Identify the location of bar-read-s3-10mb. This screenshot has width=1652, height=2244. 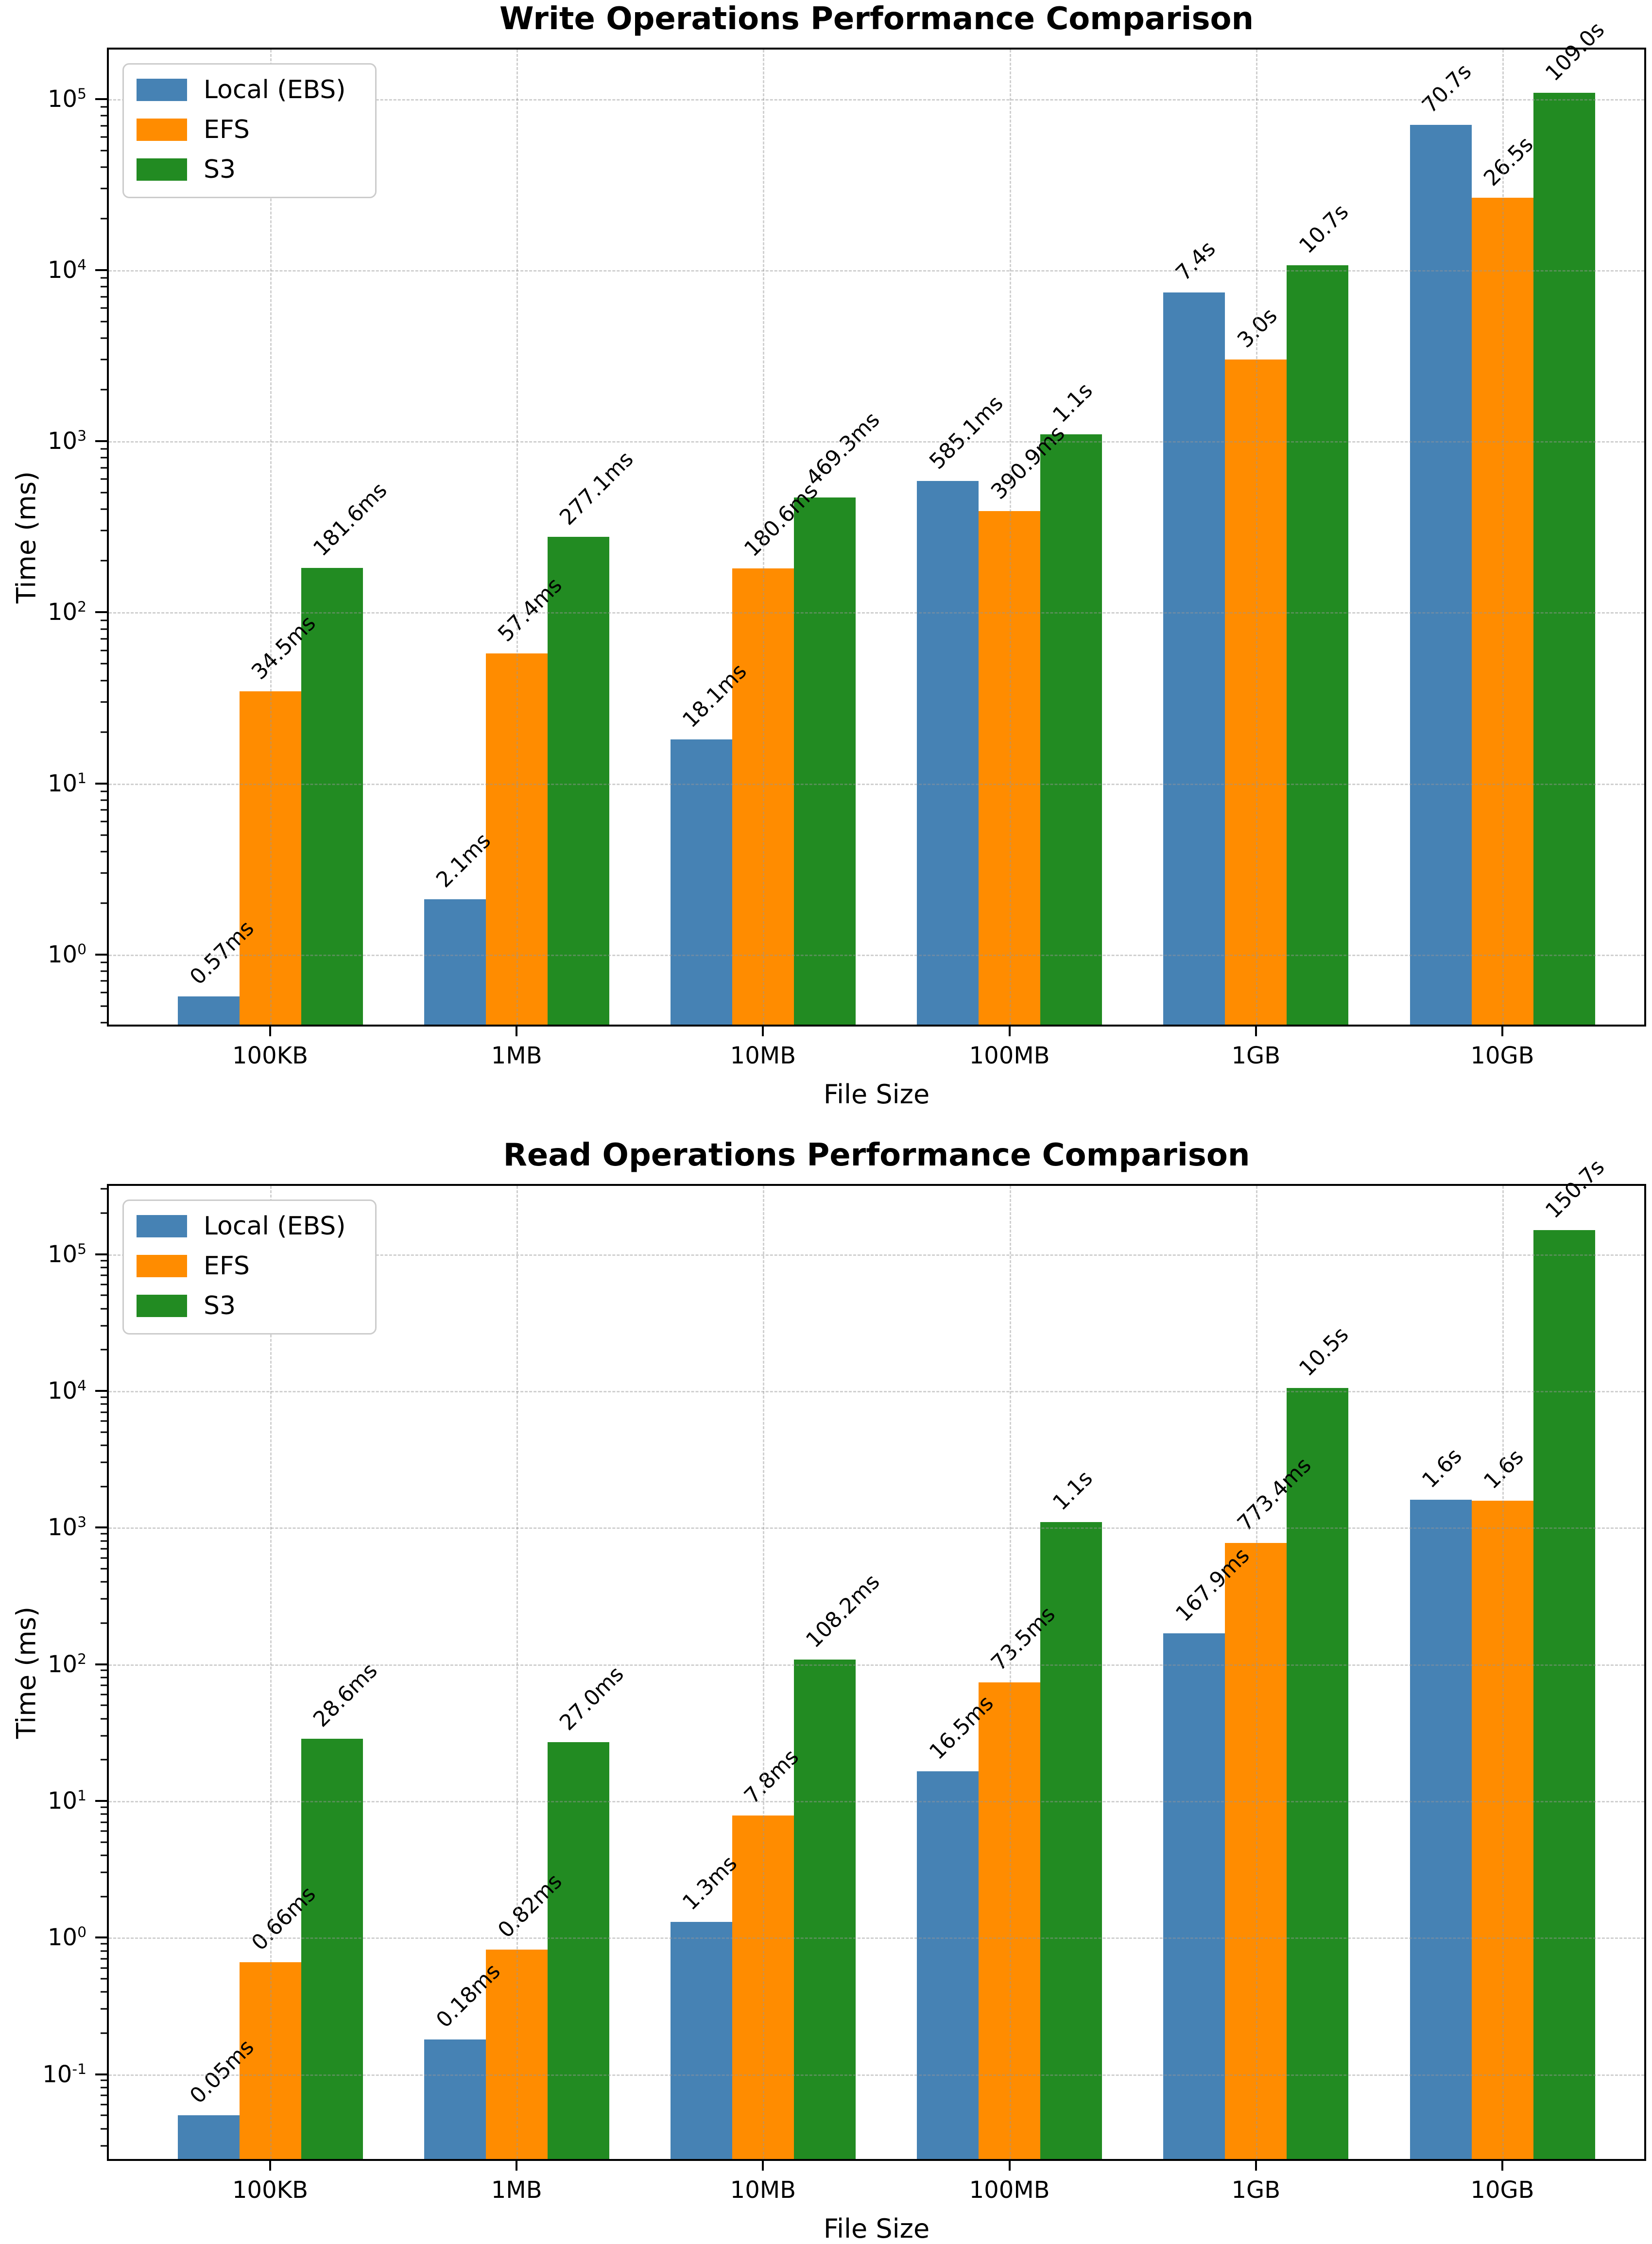
(825, 1909).